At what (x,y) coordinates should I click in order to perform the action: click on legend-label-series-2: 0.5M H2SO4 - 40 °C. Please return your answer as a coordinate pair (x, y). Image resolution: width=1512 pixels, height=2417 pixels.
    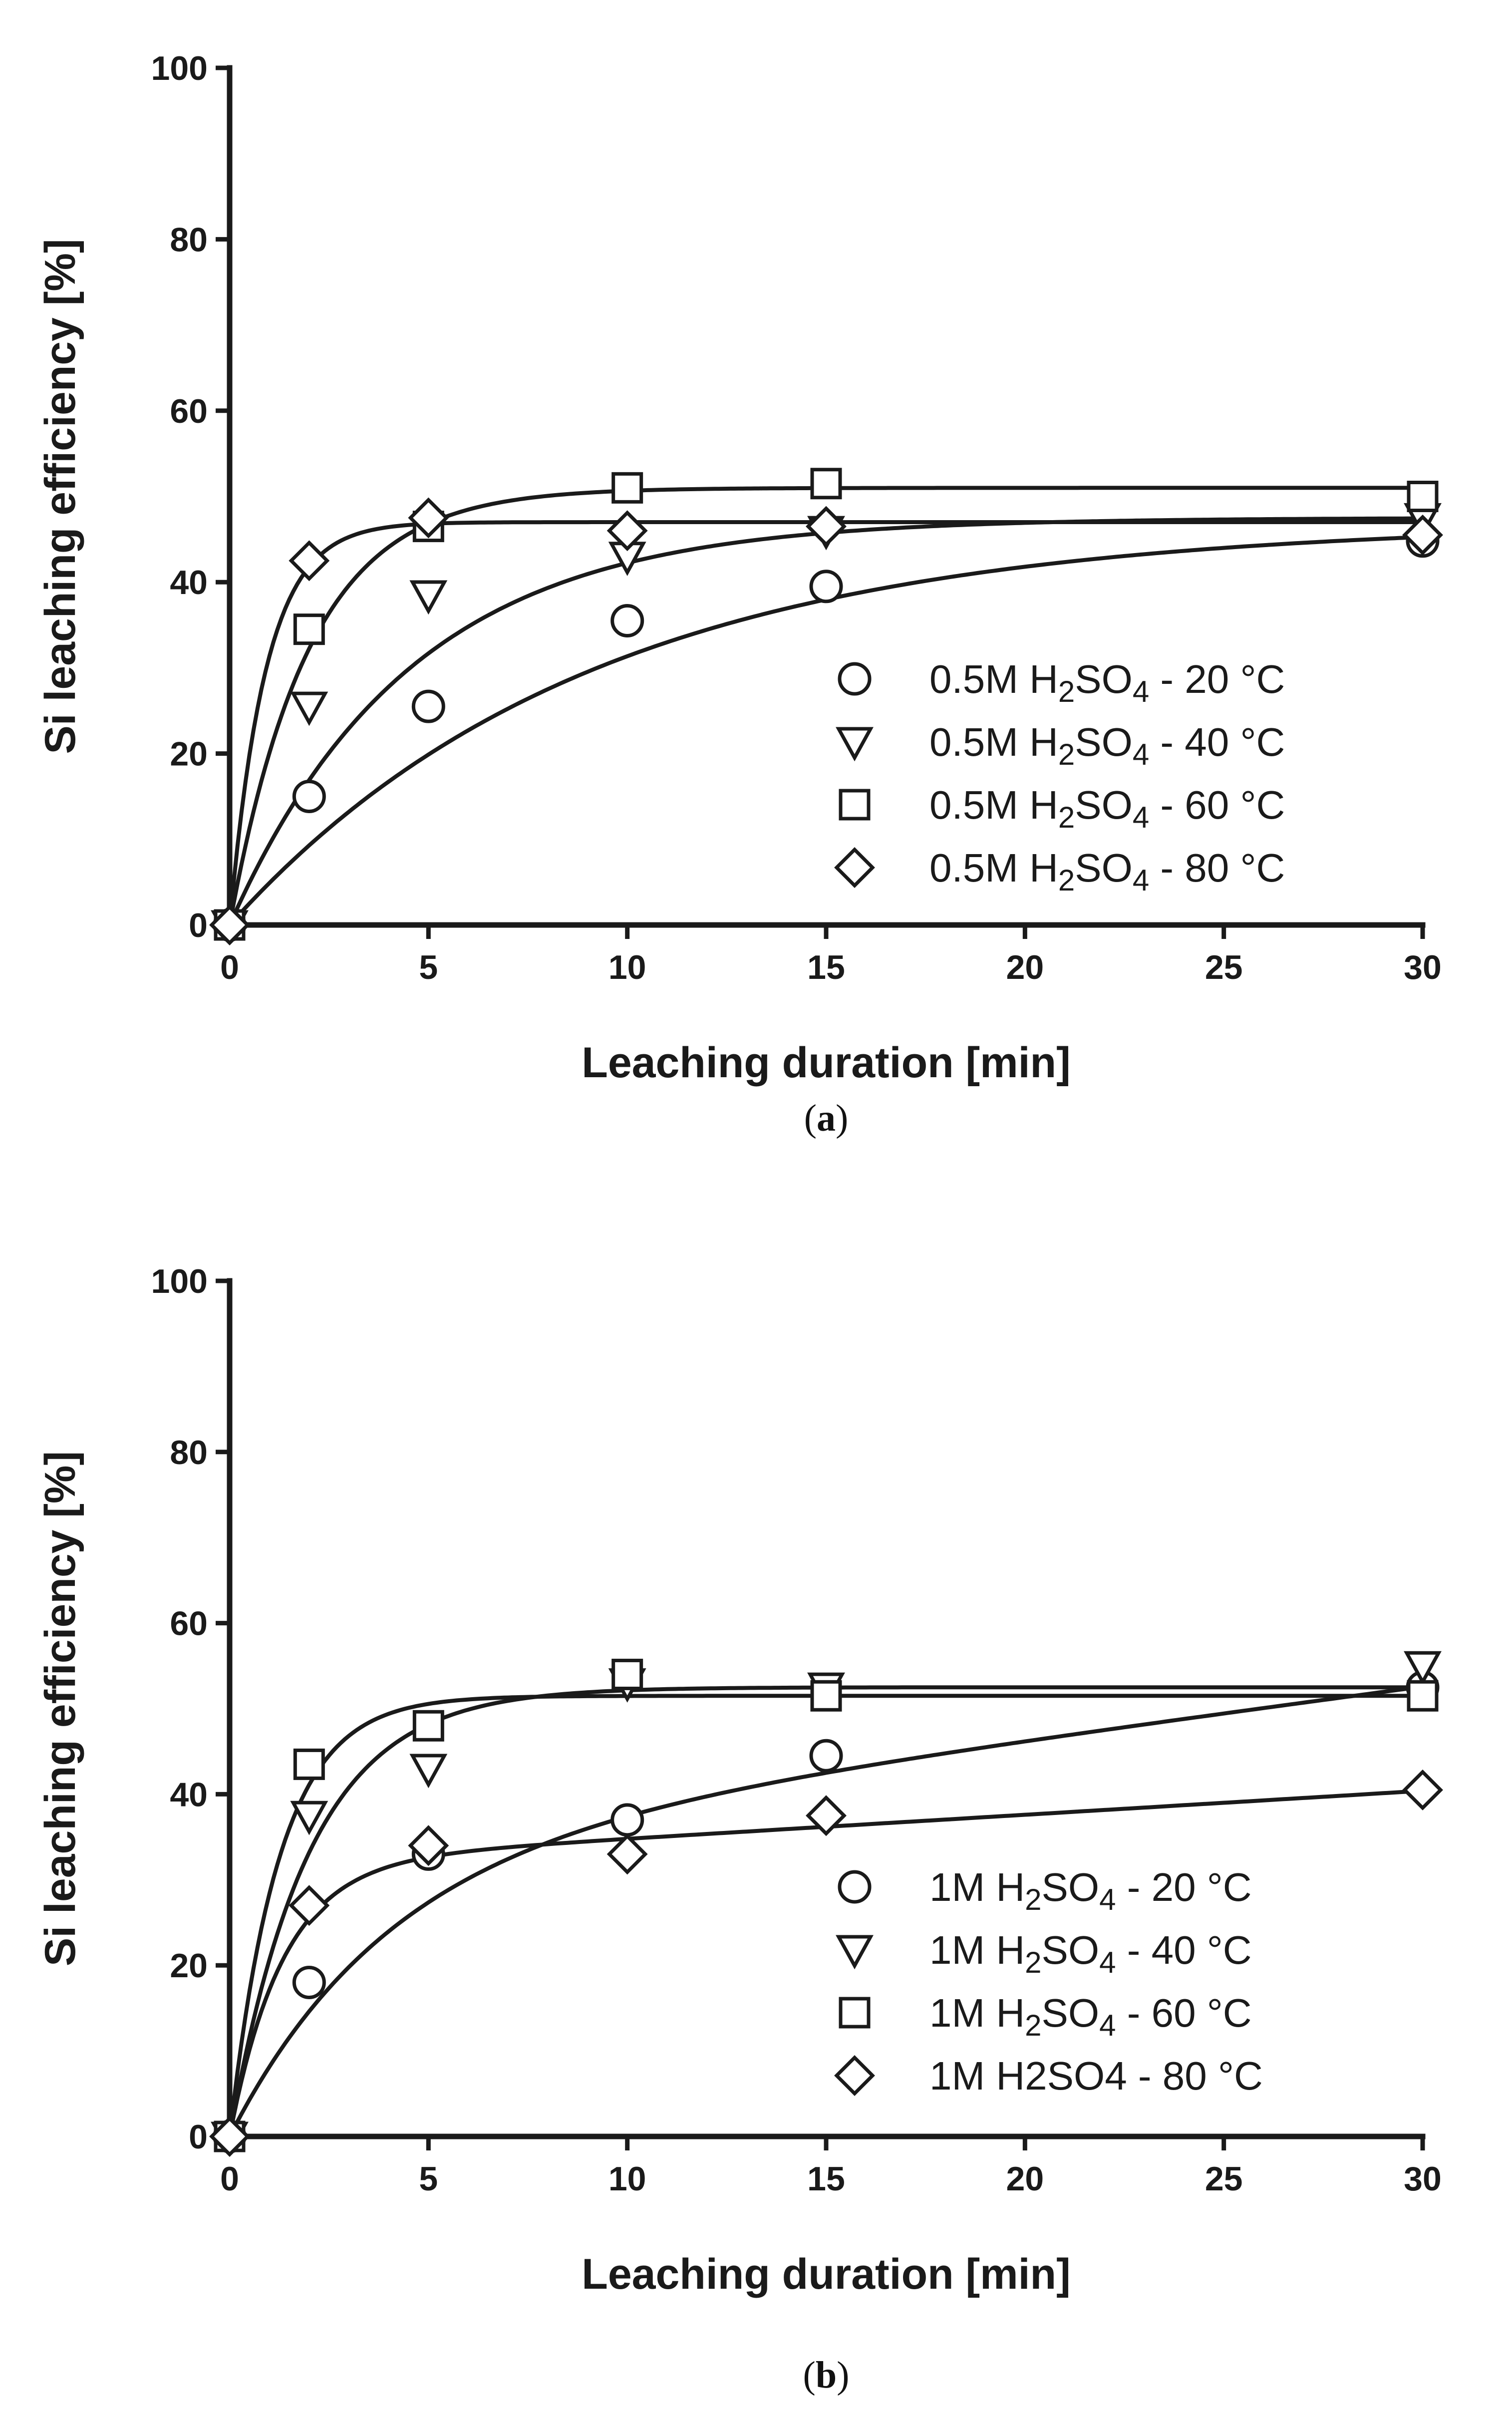
    Looking at the image, I should click on (1107, 745).